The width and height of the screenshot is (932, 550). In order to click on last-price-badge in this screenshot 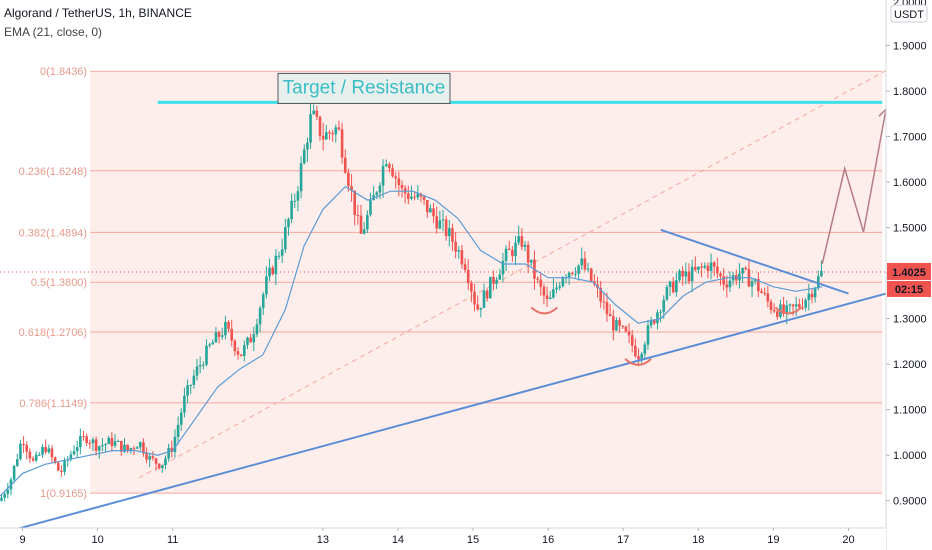, I will do `click(909, 271)`.